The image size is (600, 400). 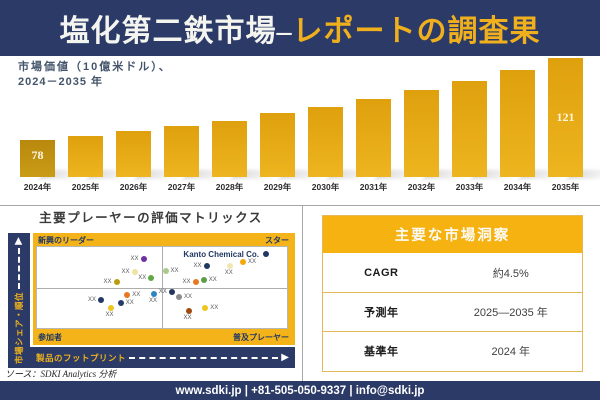 I want to click on matrix-title: 主要プレーヤーの評価マトリックス, so click(x=151, y=218).